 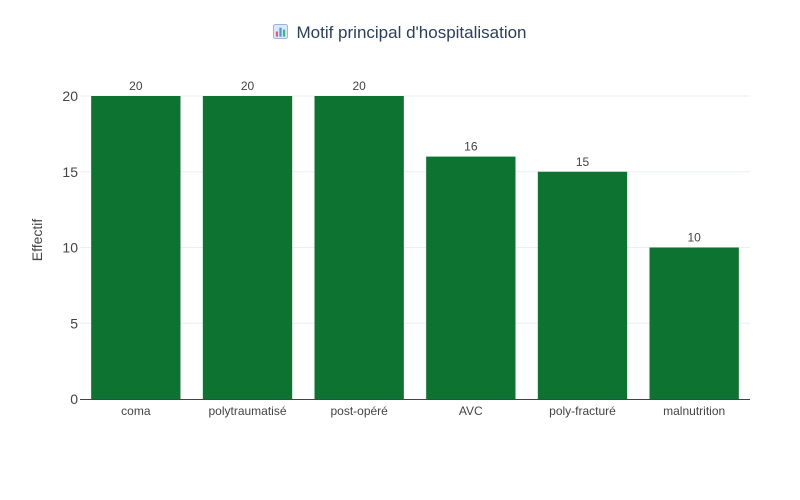 What do you see at coordinates (281, 31) in the screenshot?
I see `bar-chart-emoji-icon` at bounding box center [281, 31].